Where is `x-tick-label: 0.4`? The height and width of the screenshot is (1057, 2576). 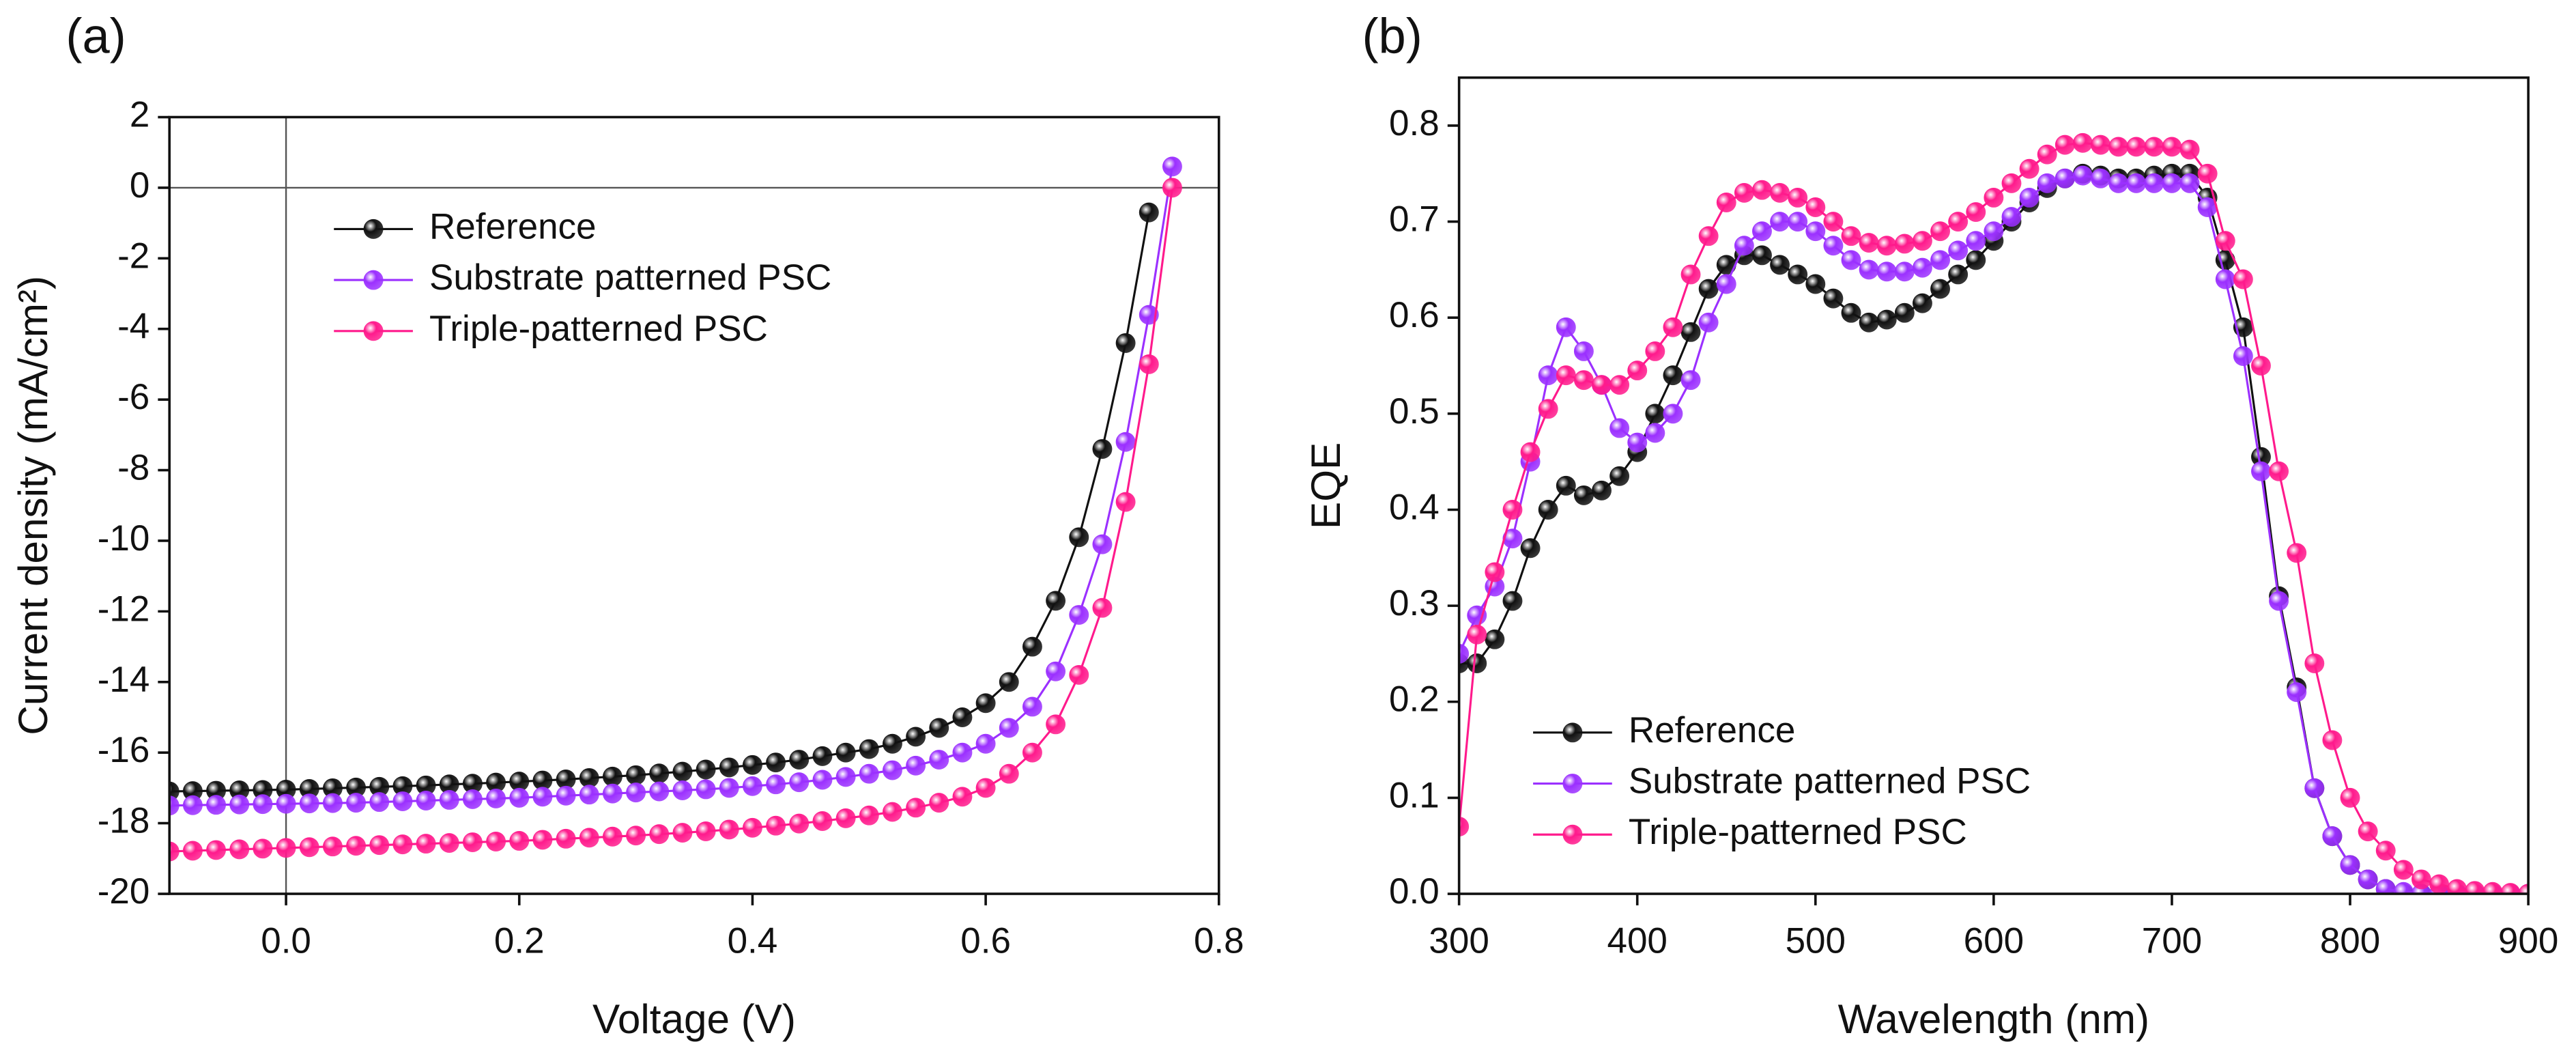 x-tick-label: 0.4 is located at coordinates (753, 940).